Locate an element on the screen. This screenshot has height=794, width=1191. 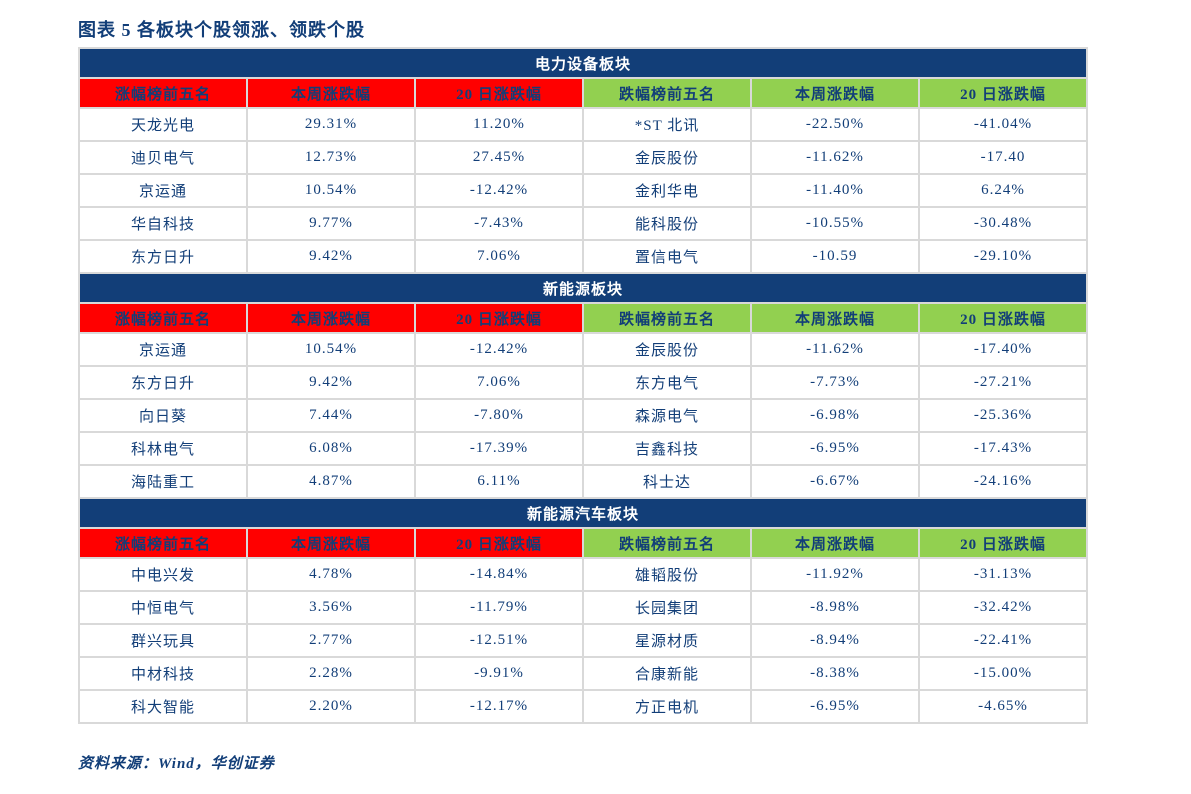
change-value-cell: -6.95% is located at coordinates (835, 448).